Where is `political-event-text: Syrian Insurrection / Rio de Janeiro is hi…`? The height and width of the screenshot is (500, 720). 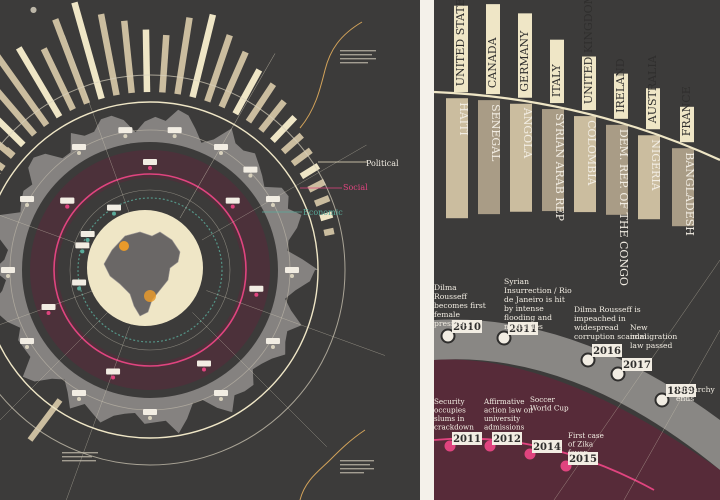
political-event-text: Syrian Insurrection / Rio de Janeiro is hi… is located at coordinates (538, 304).